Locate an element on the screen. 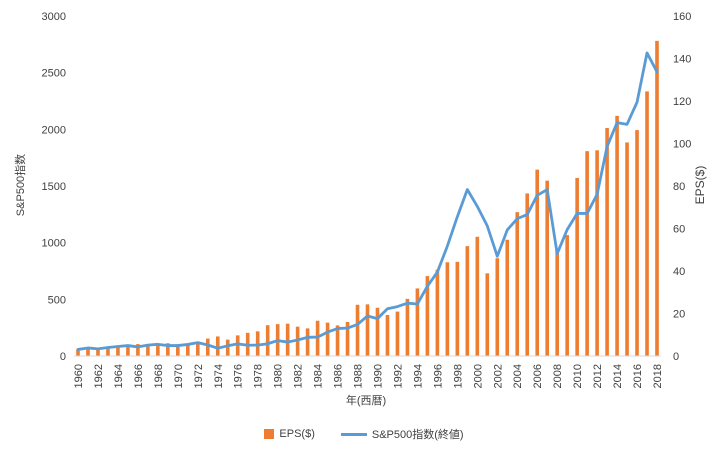 This screenshot has height=463, width=728. legend-swatch-sp500 is located at coordinates (353, 434).